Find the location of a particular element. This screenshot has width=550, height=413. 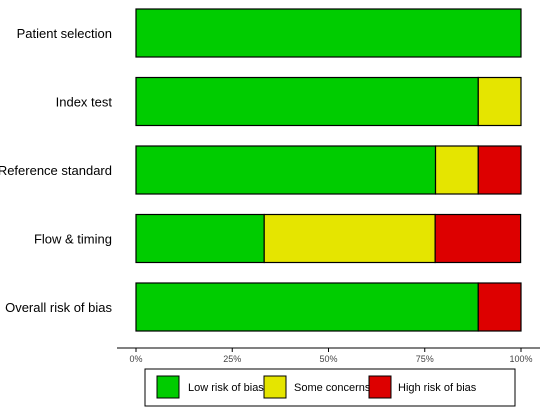

bar-flow-timing-some-concerns is located at coordinates (349, 238).